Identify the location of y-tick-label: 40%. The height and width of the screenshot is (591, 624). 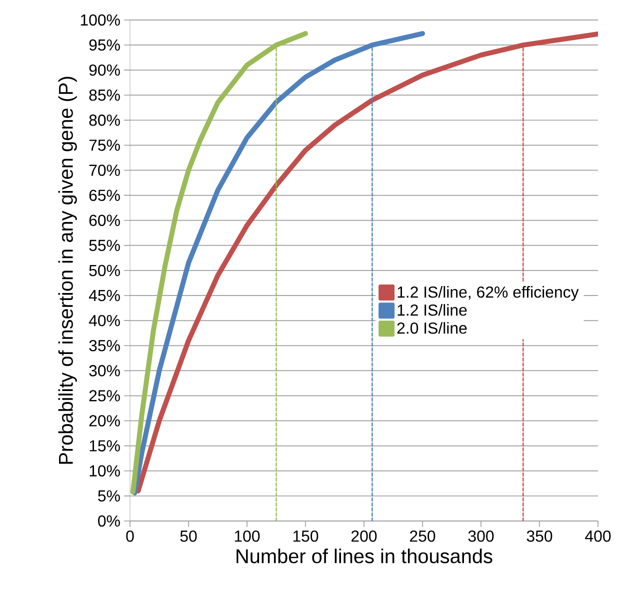
(104, 320).